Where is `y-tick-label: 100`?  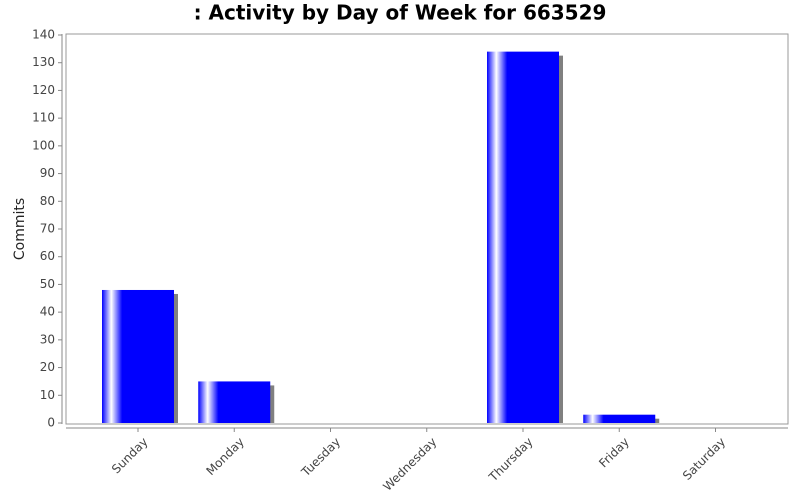
y-tick-label: 100 is located at coordinates (43, 145).